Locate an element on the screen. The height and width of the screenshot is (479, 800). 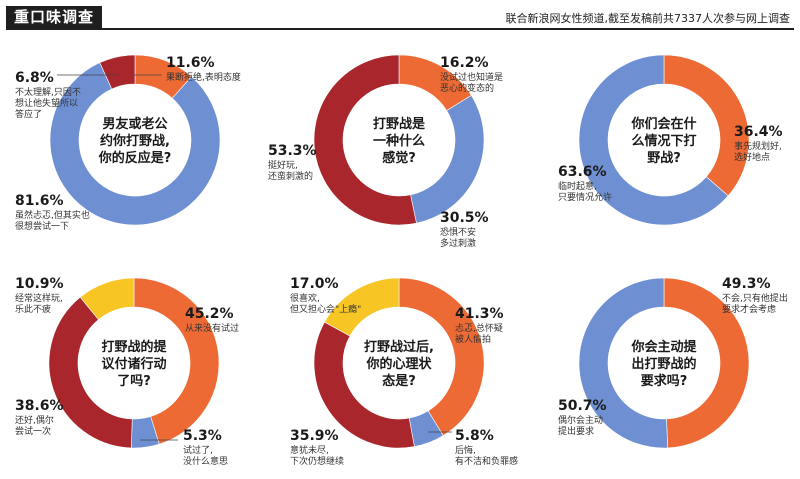
data-label: 17.0% is located at coordinates (314, 284).